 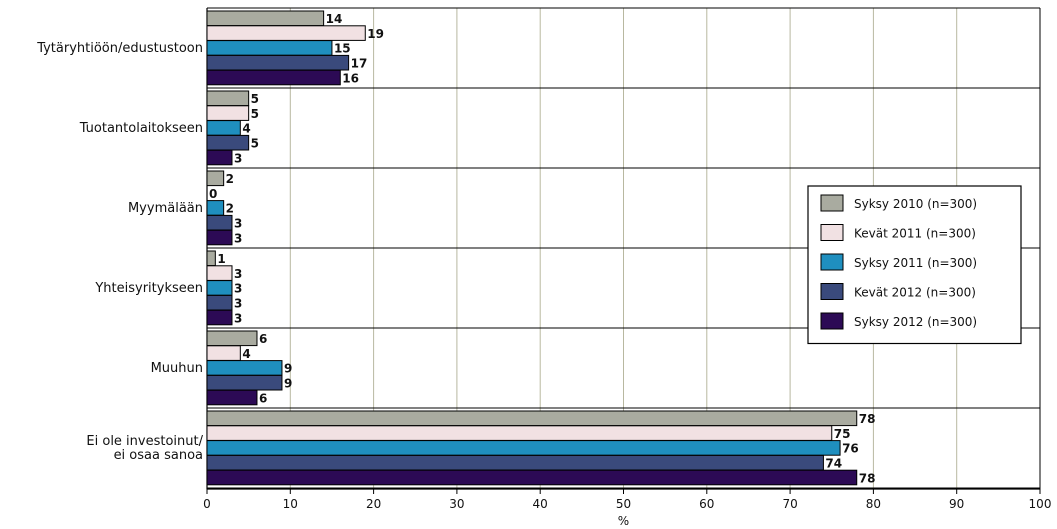 I want to click on legend-label: Syksy 2012 (n=300), so click(x=915, y=322).